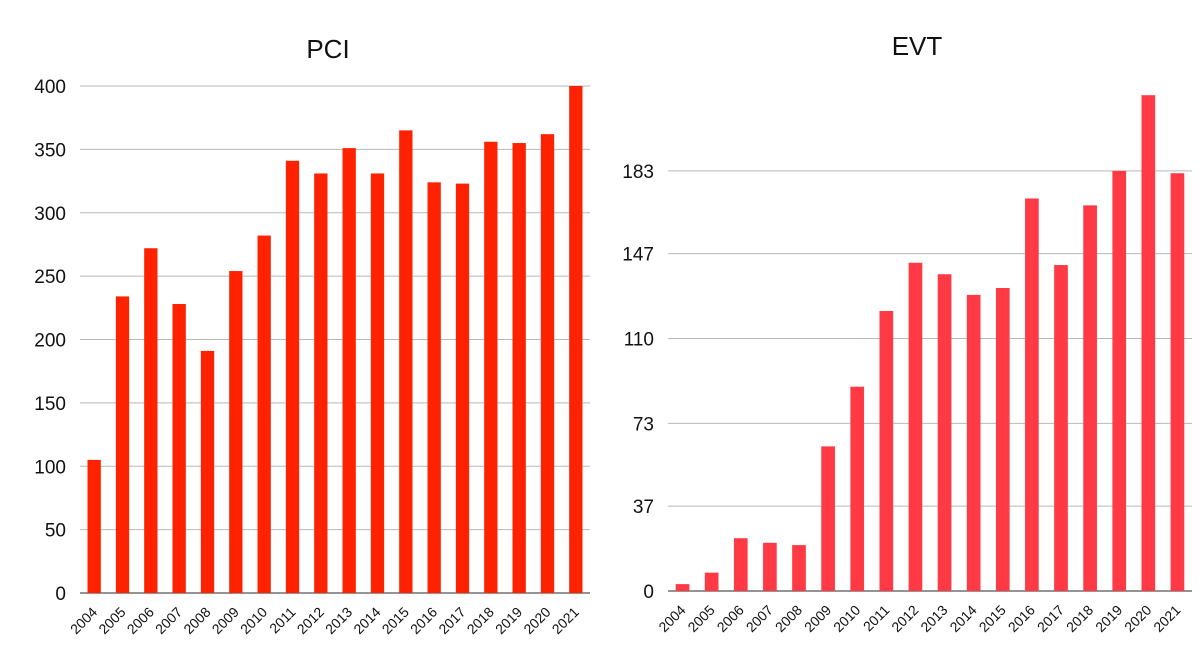 Image resolution: width=1200 pixels, height=662 pixels. What do you see at coordinates (917, 46) in the screenshot?
I see `chart-title: EVT` at bounding box center [917, 46].